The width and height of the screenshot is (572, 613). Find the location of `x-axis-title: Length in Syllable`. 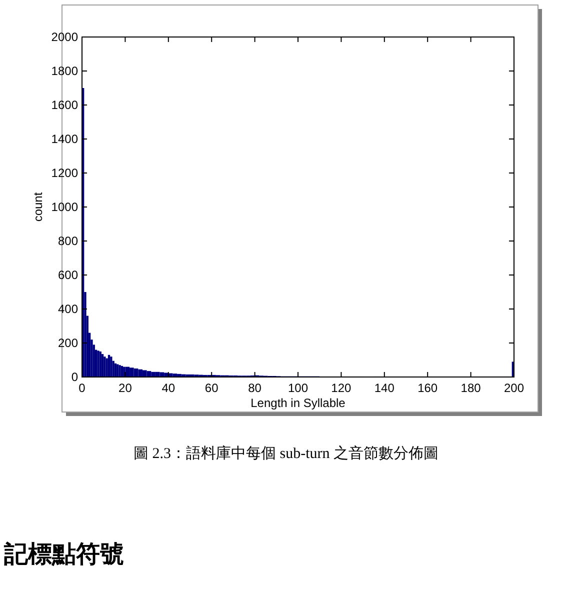

x-axis-title: Length in Syllable is located at coordinates (298, 403).